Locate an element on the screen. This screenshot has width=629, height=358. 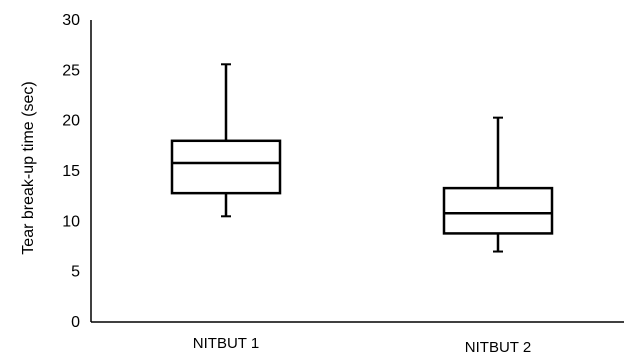
y-axis-label: Tear break-up time (sec) is located at coordinates (28, 167).